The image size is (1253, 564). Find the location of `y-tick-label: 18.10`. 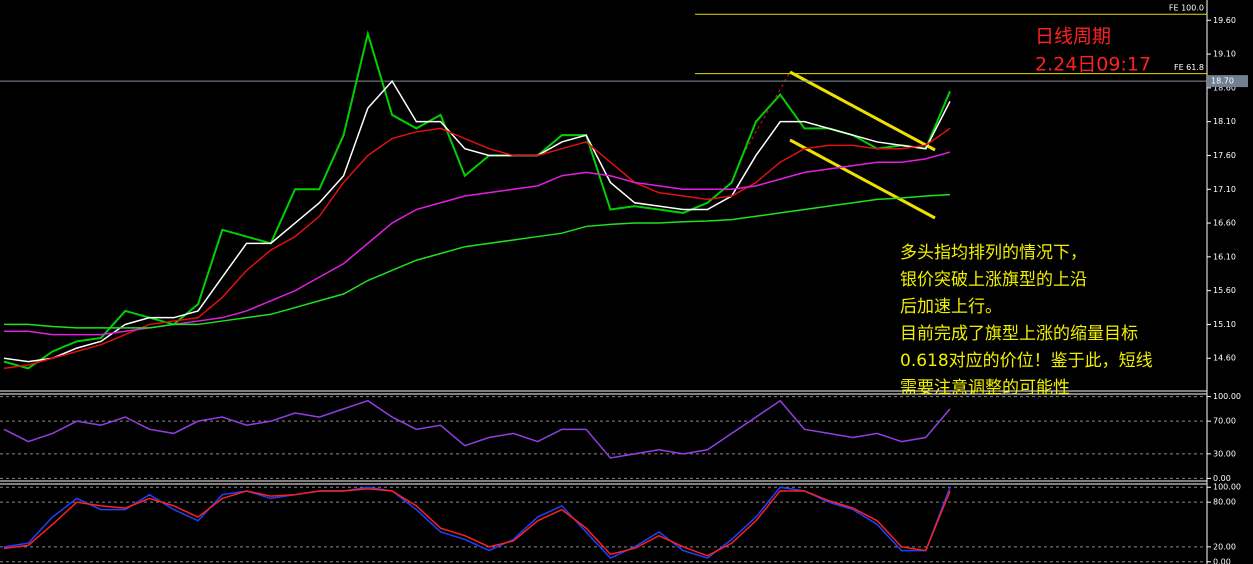

y-tick-label: 18.10 is located at coordinates (1224, 121).